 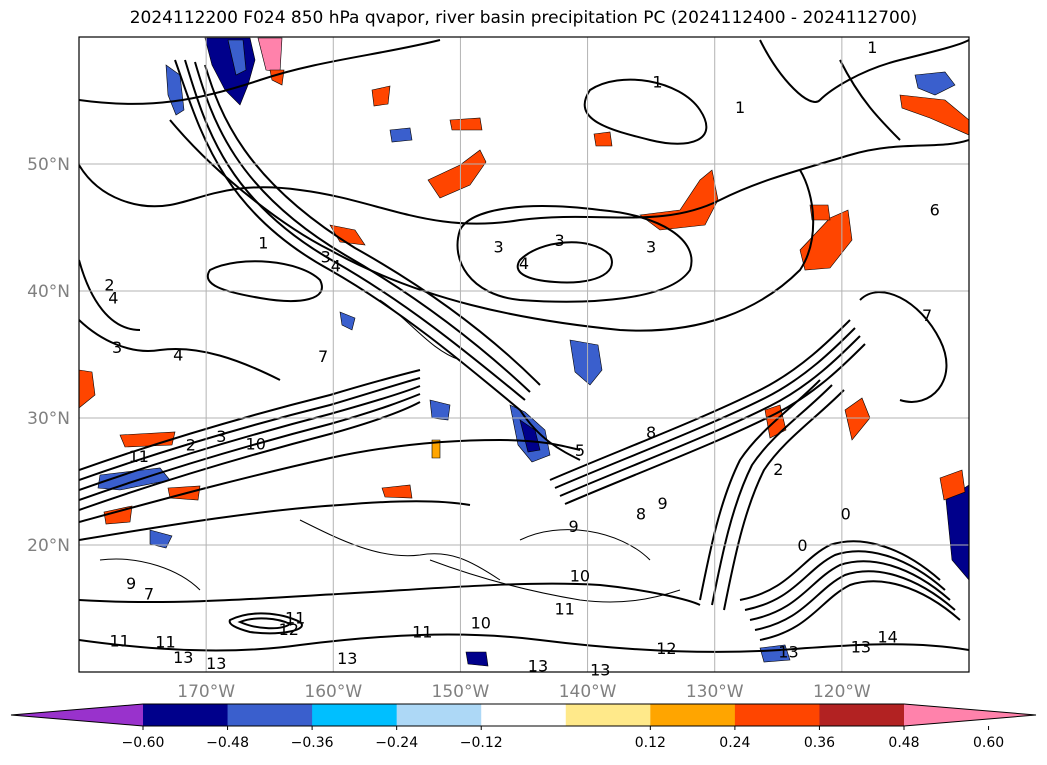 I want to click on contour-label: 0, so click(x=802, y=545).